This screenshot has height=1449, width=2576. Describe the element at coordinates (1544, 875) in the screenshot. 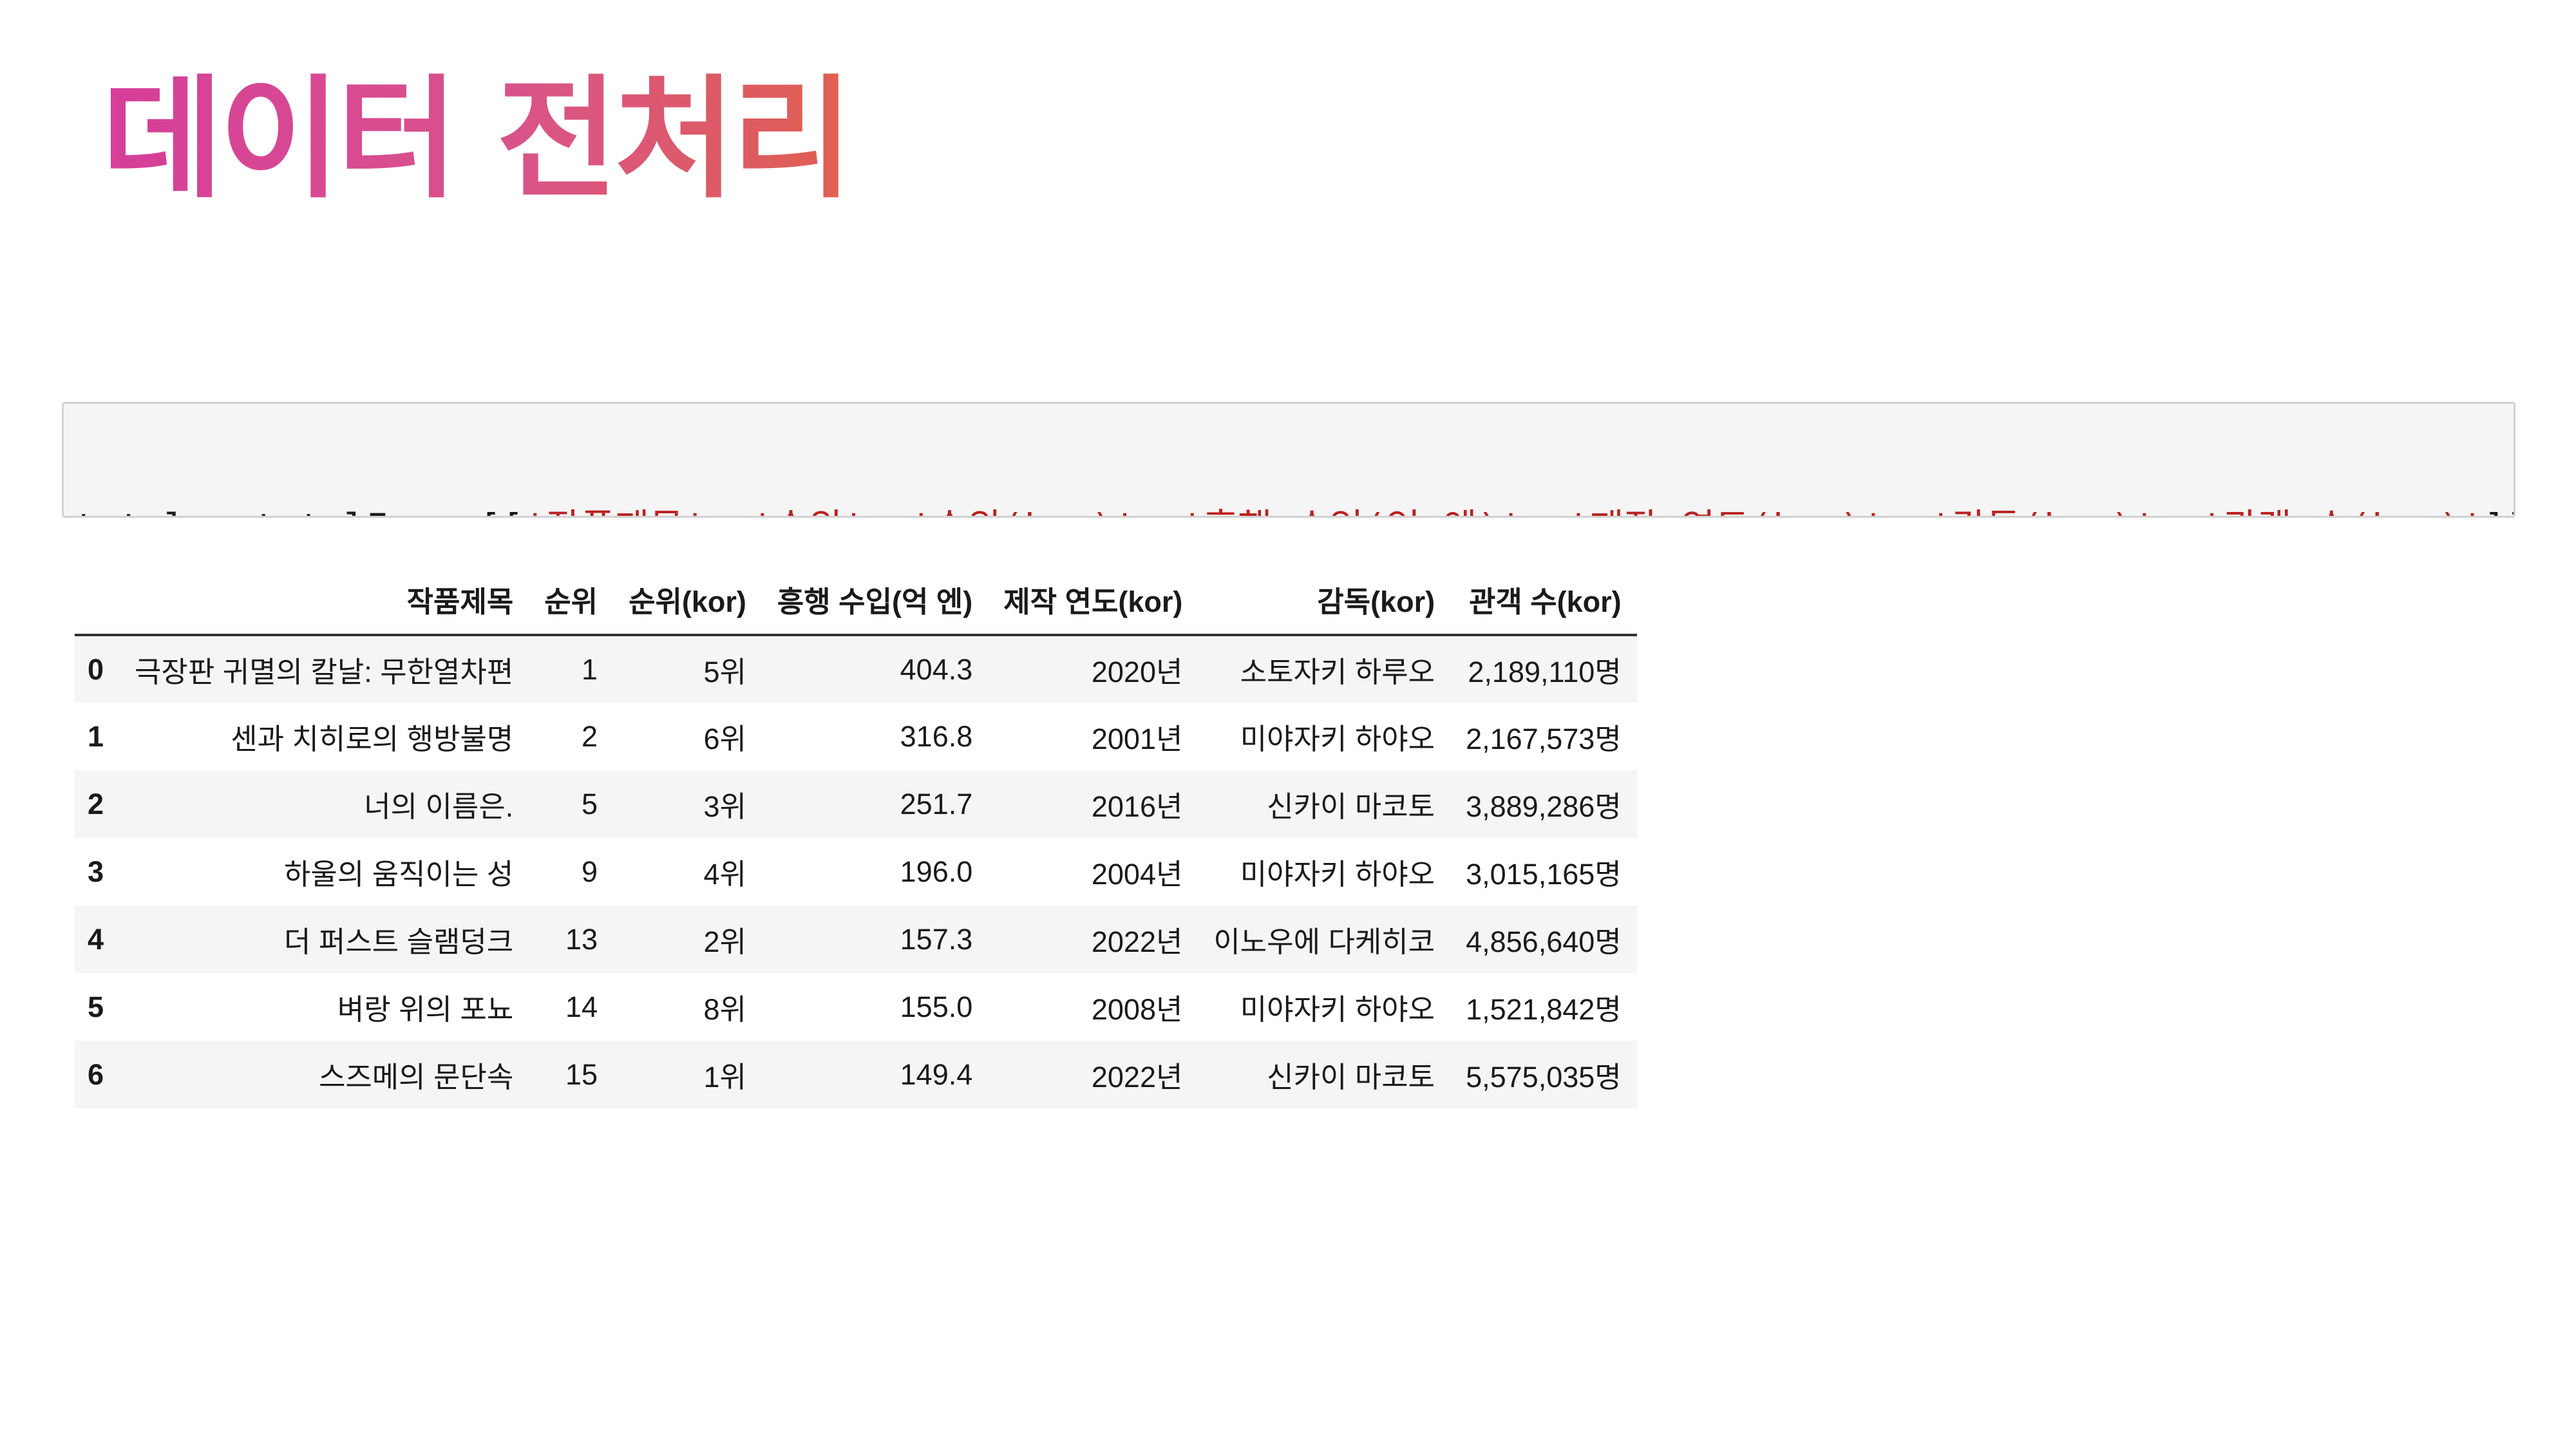

I see `table-cell: 3,015,165명` at that location.